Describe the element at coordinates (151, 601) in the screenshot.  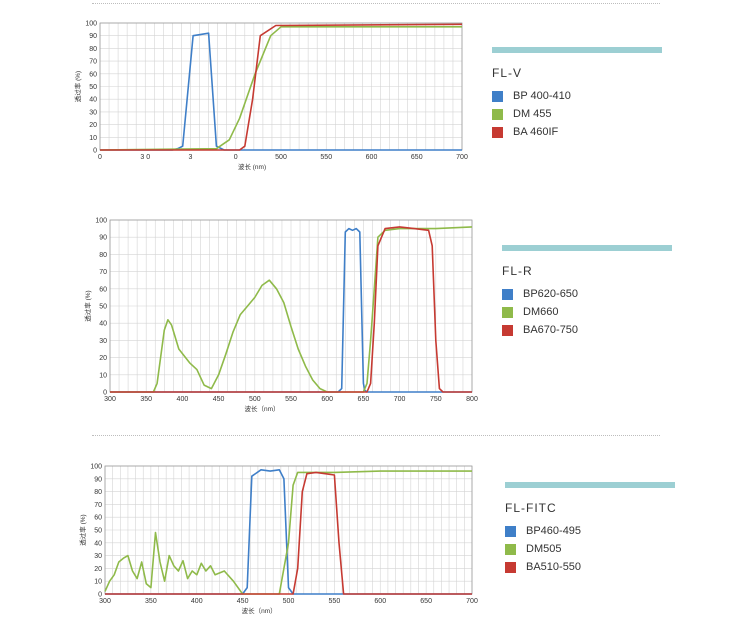
I see `x-tick-label: 350` at that location.